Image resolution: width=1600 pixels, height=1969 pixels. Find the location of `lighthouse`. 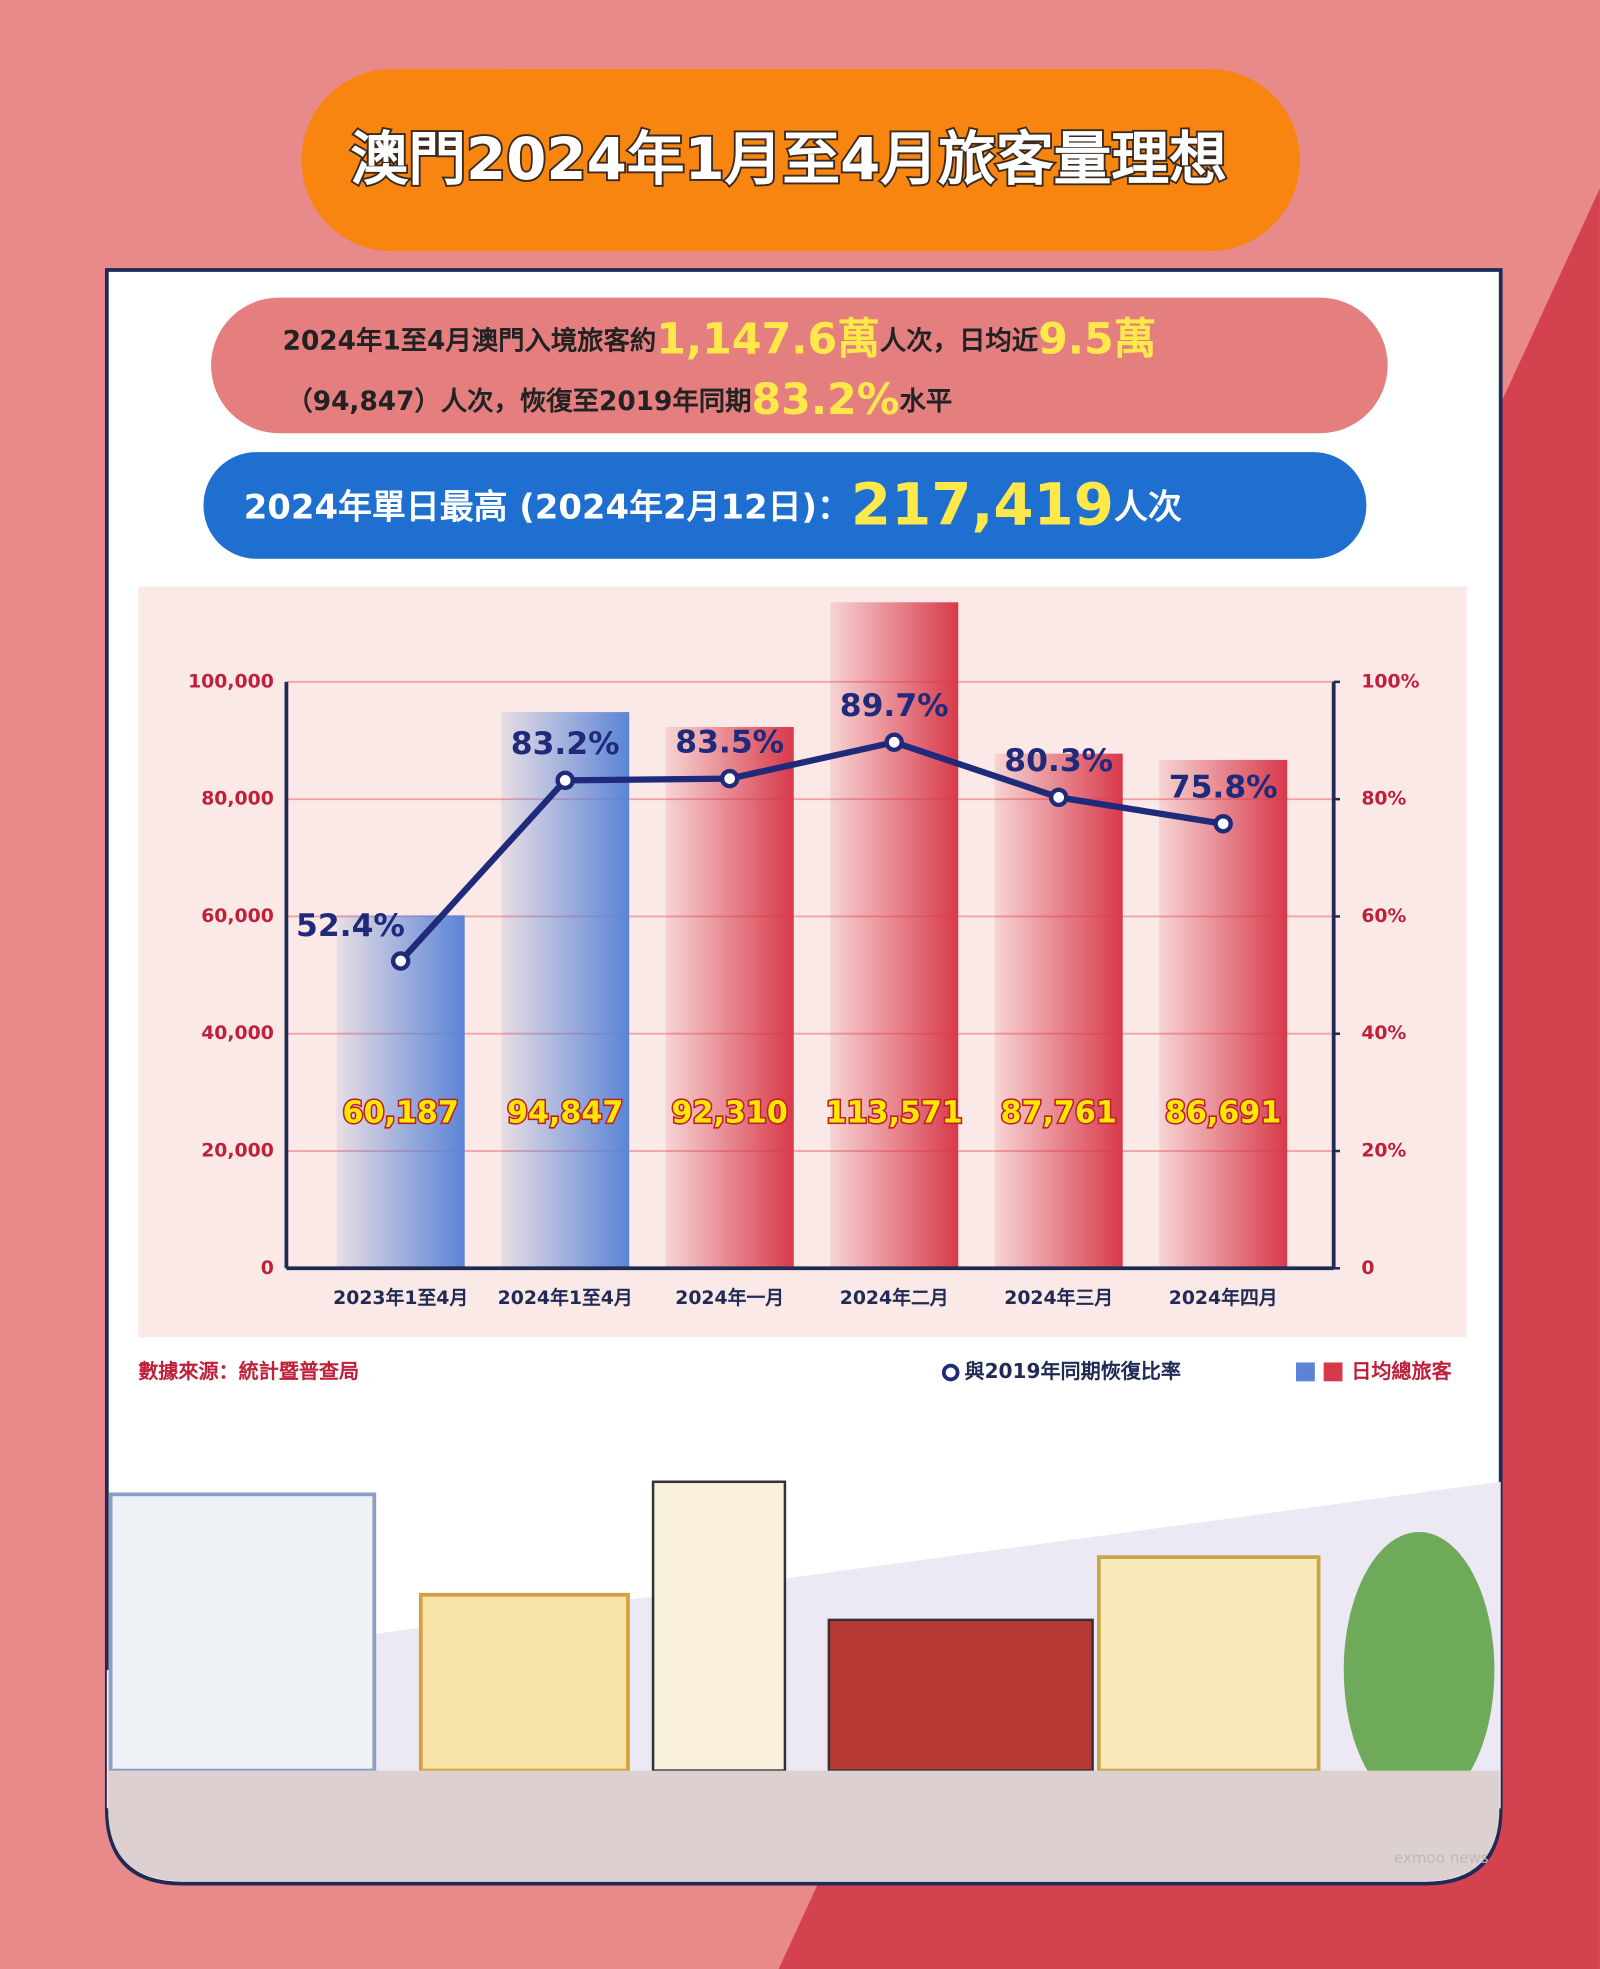

lighthouse is located at coordinates (719, 1626).